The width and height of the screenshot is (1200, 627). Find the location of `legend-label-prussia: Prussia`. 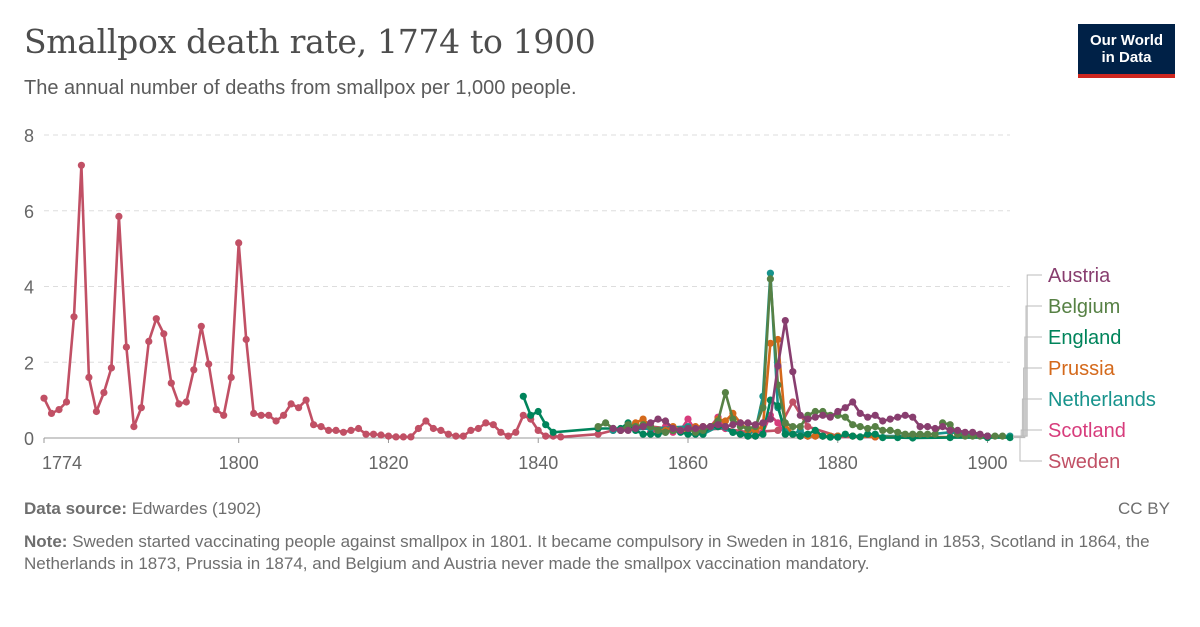

legend-label-prussia: Prussia is located at coordinates (1082, 369).